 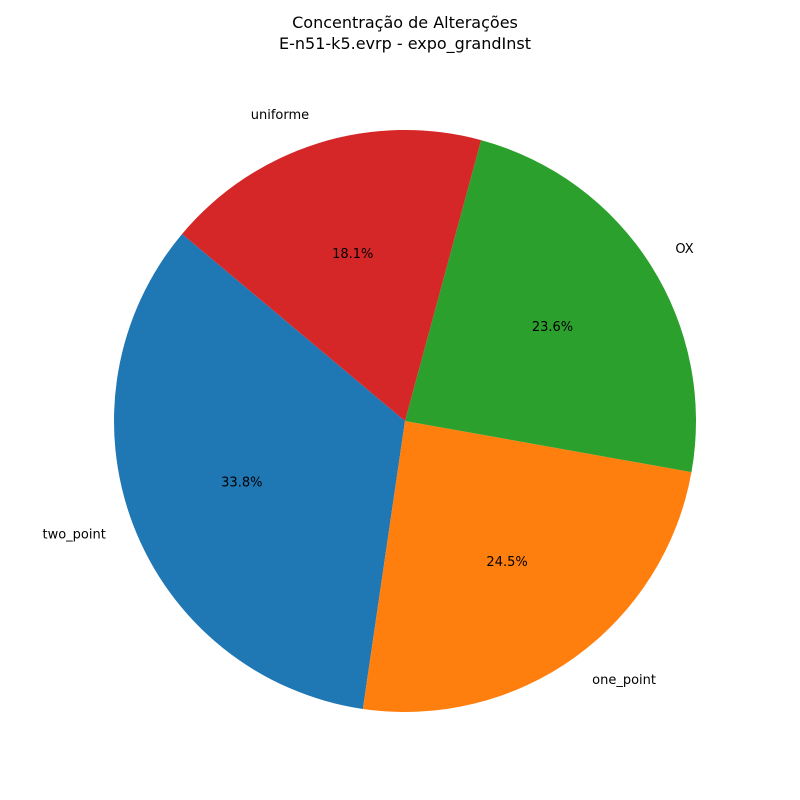 What do you see at coordinates (506, 562) in the screenshot?
I see `slice-percent-one-point: 24.5%` at bounding box center [506, 562].